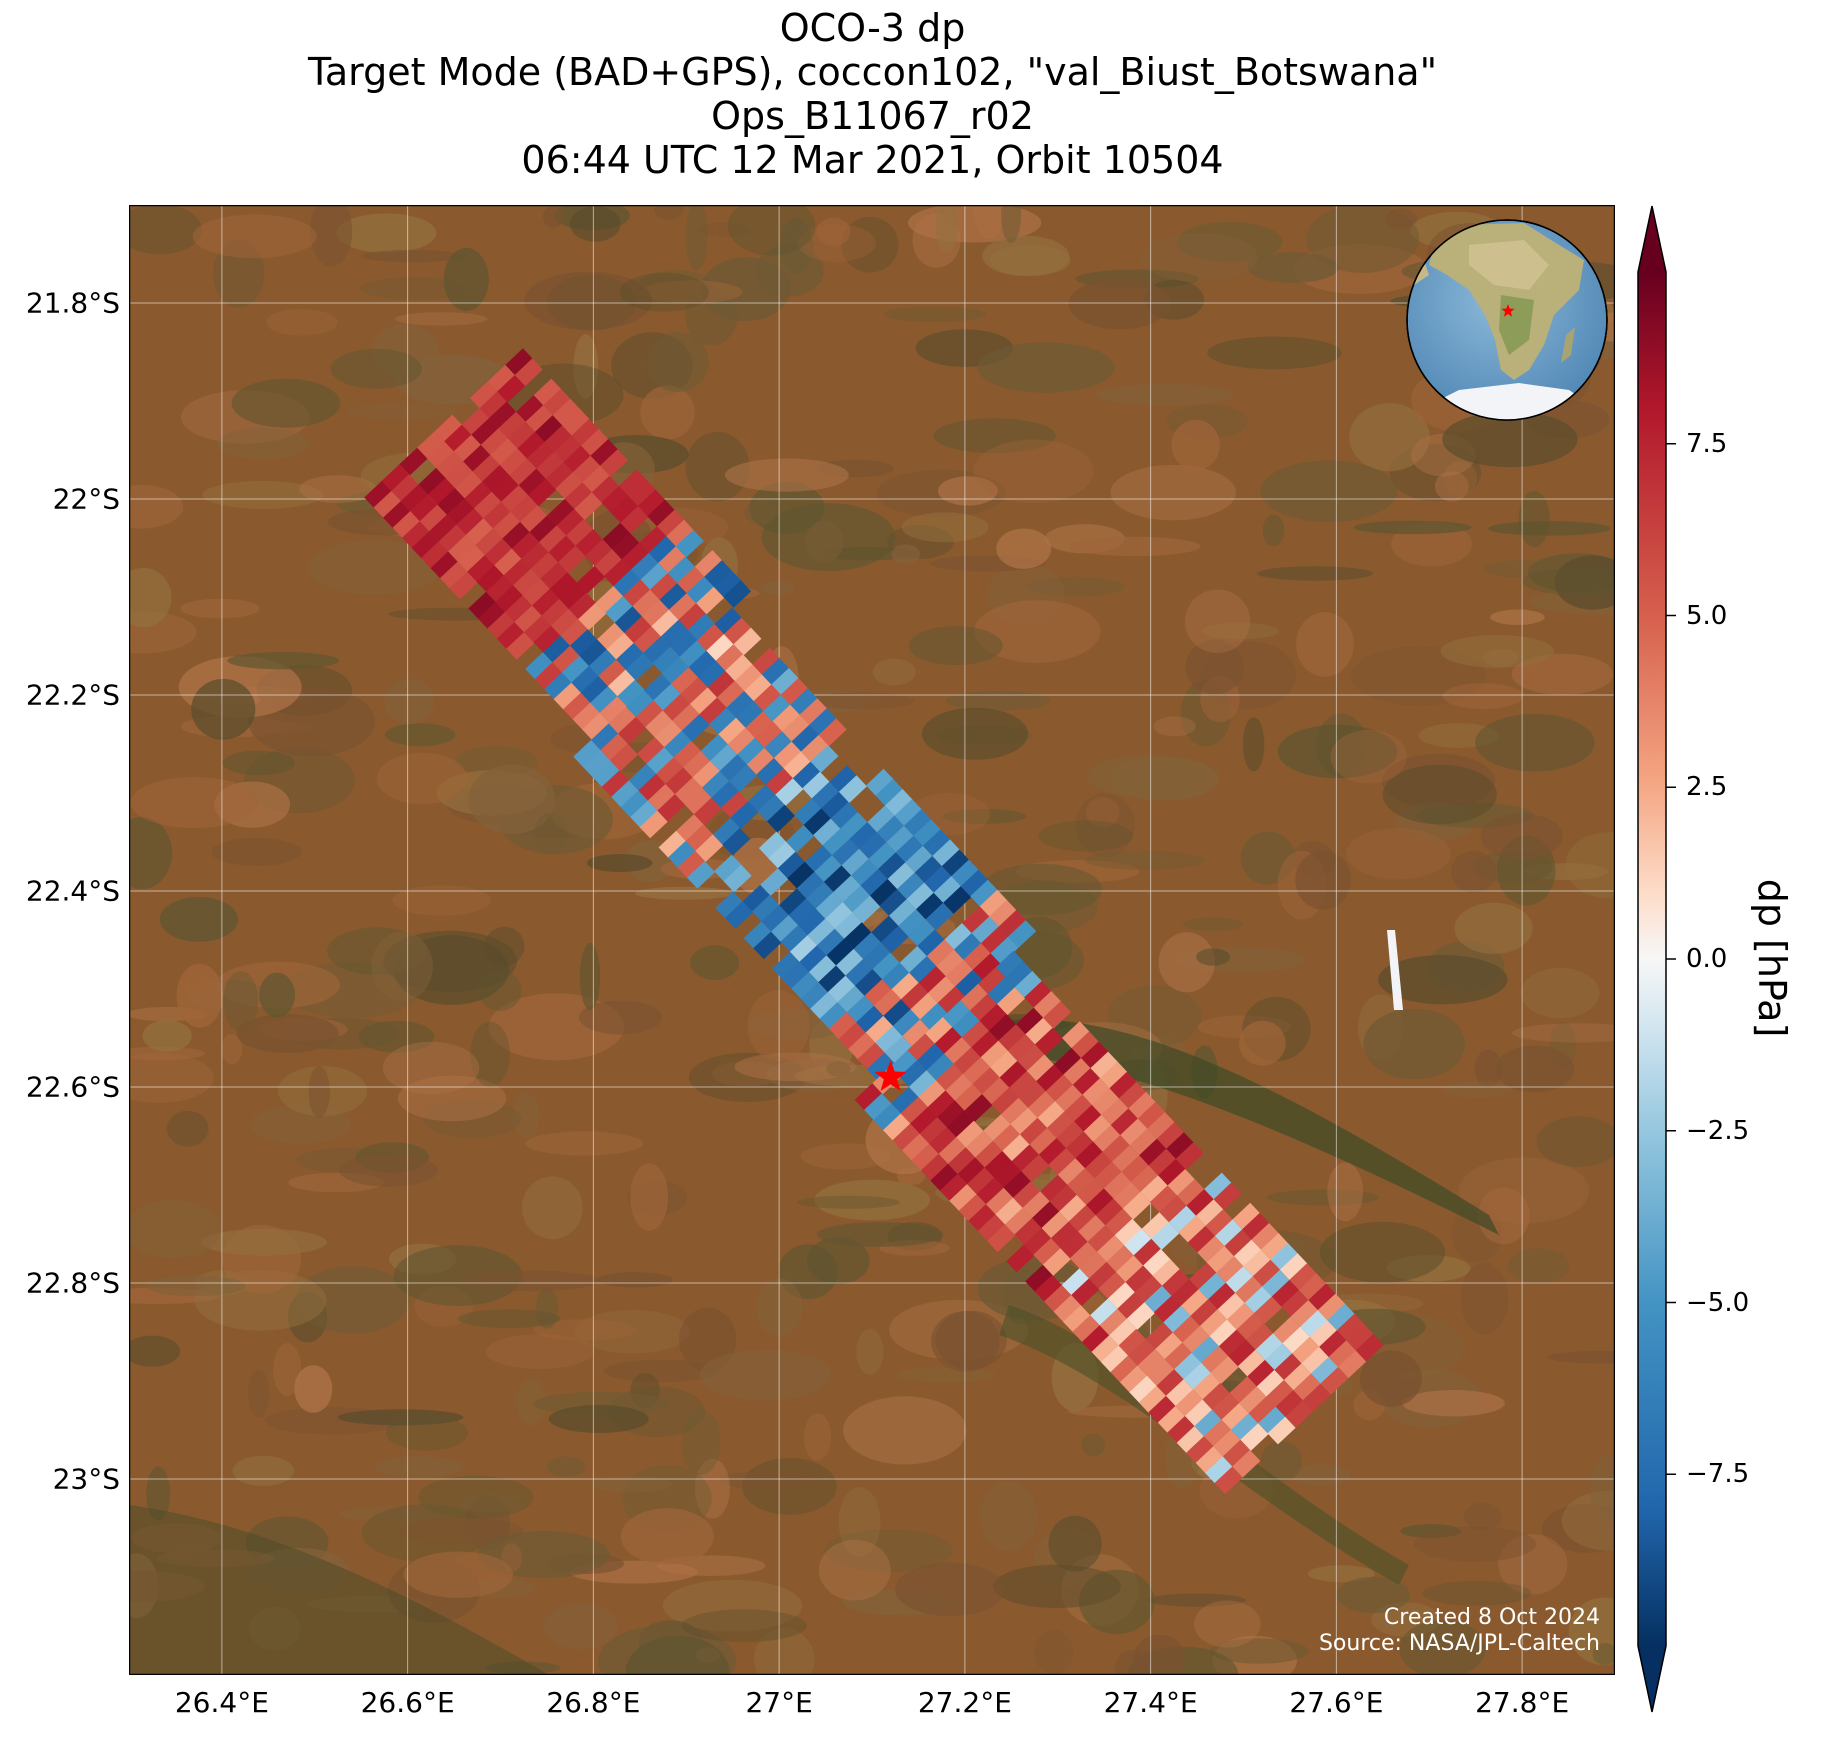 Image resolution: width=1821 pixels, height=1761 pixels. I want to click on y-tick-label: 21.8°S, so click(72, 303).